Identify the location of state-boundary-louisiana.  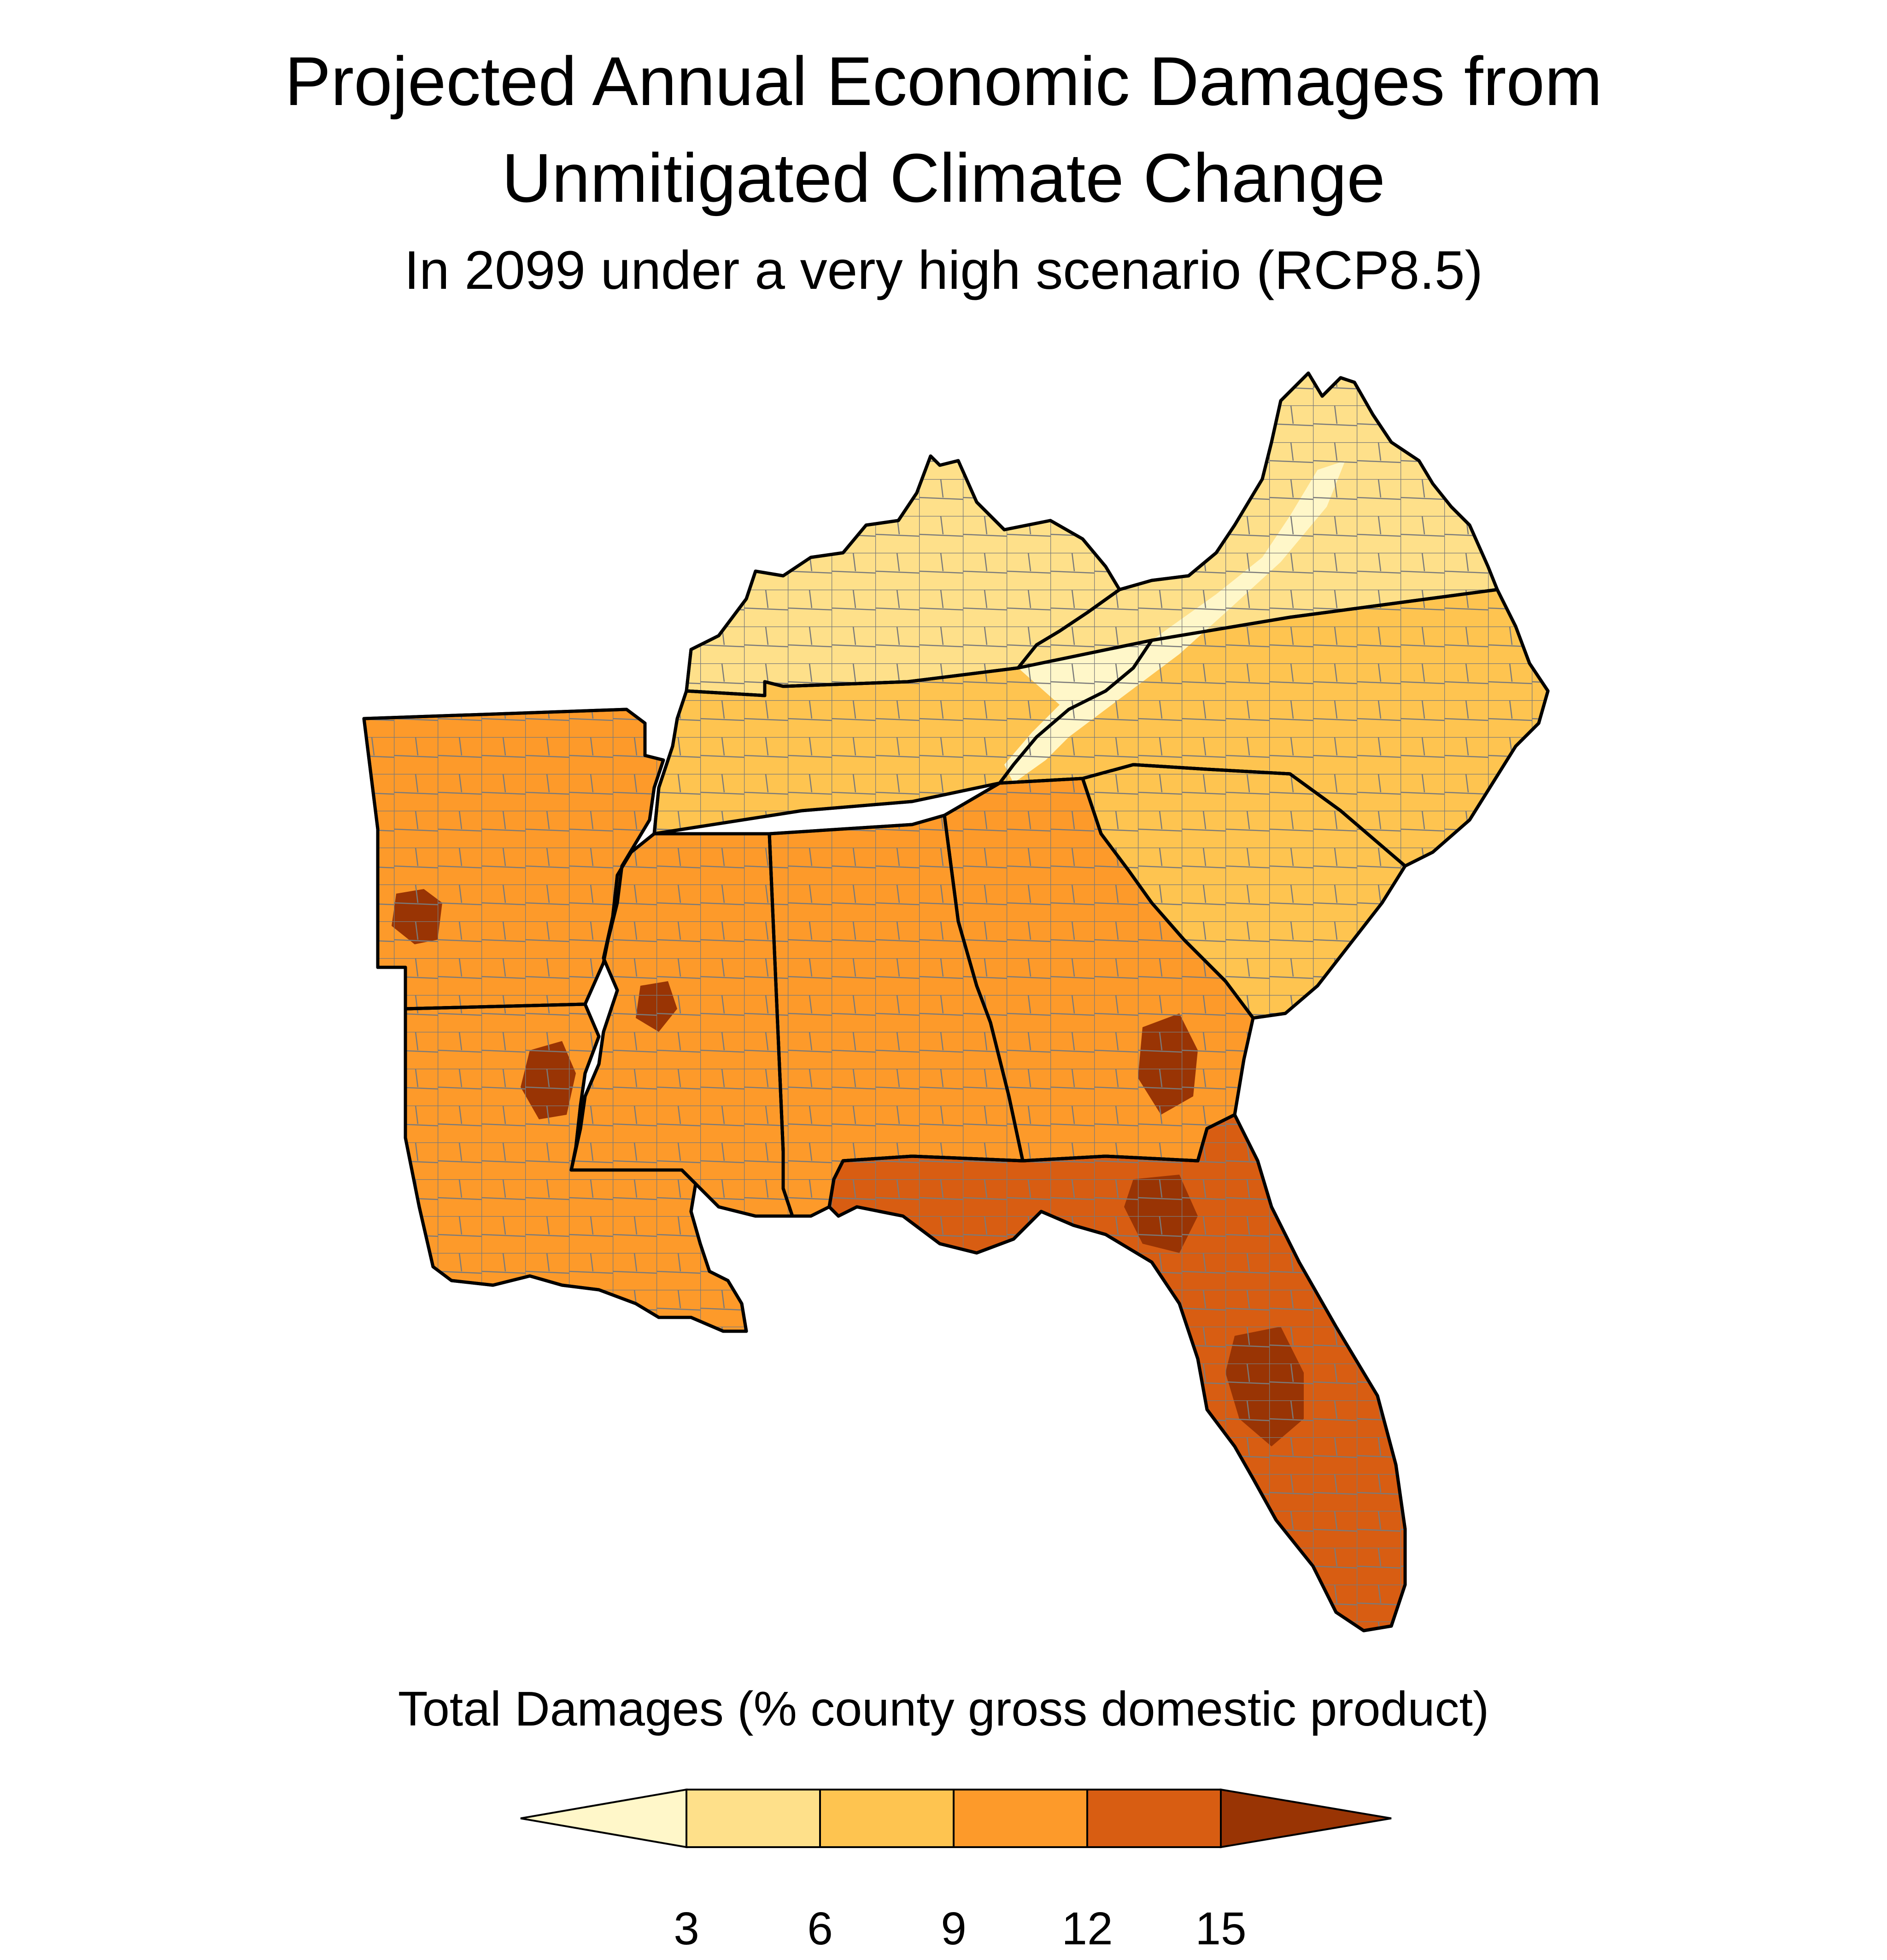
(576, 1167).